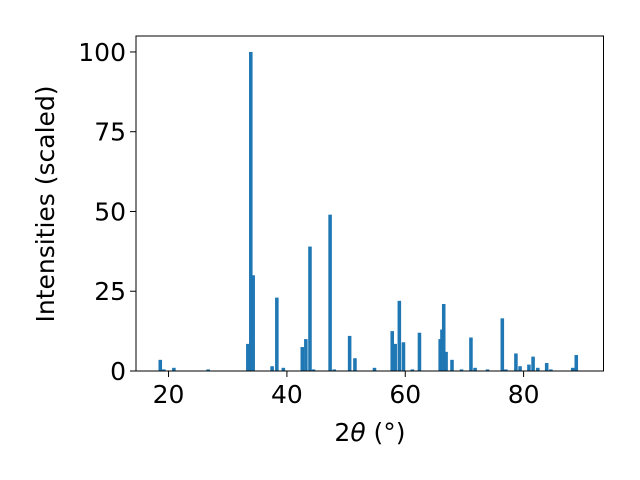 This screenshot has width=640, height=480. What do you see at coordinates (405, 394) in the screenshot?
I see `x-tick-label: 60` at bounding box center [405, 394].